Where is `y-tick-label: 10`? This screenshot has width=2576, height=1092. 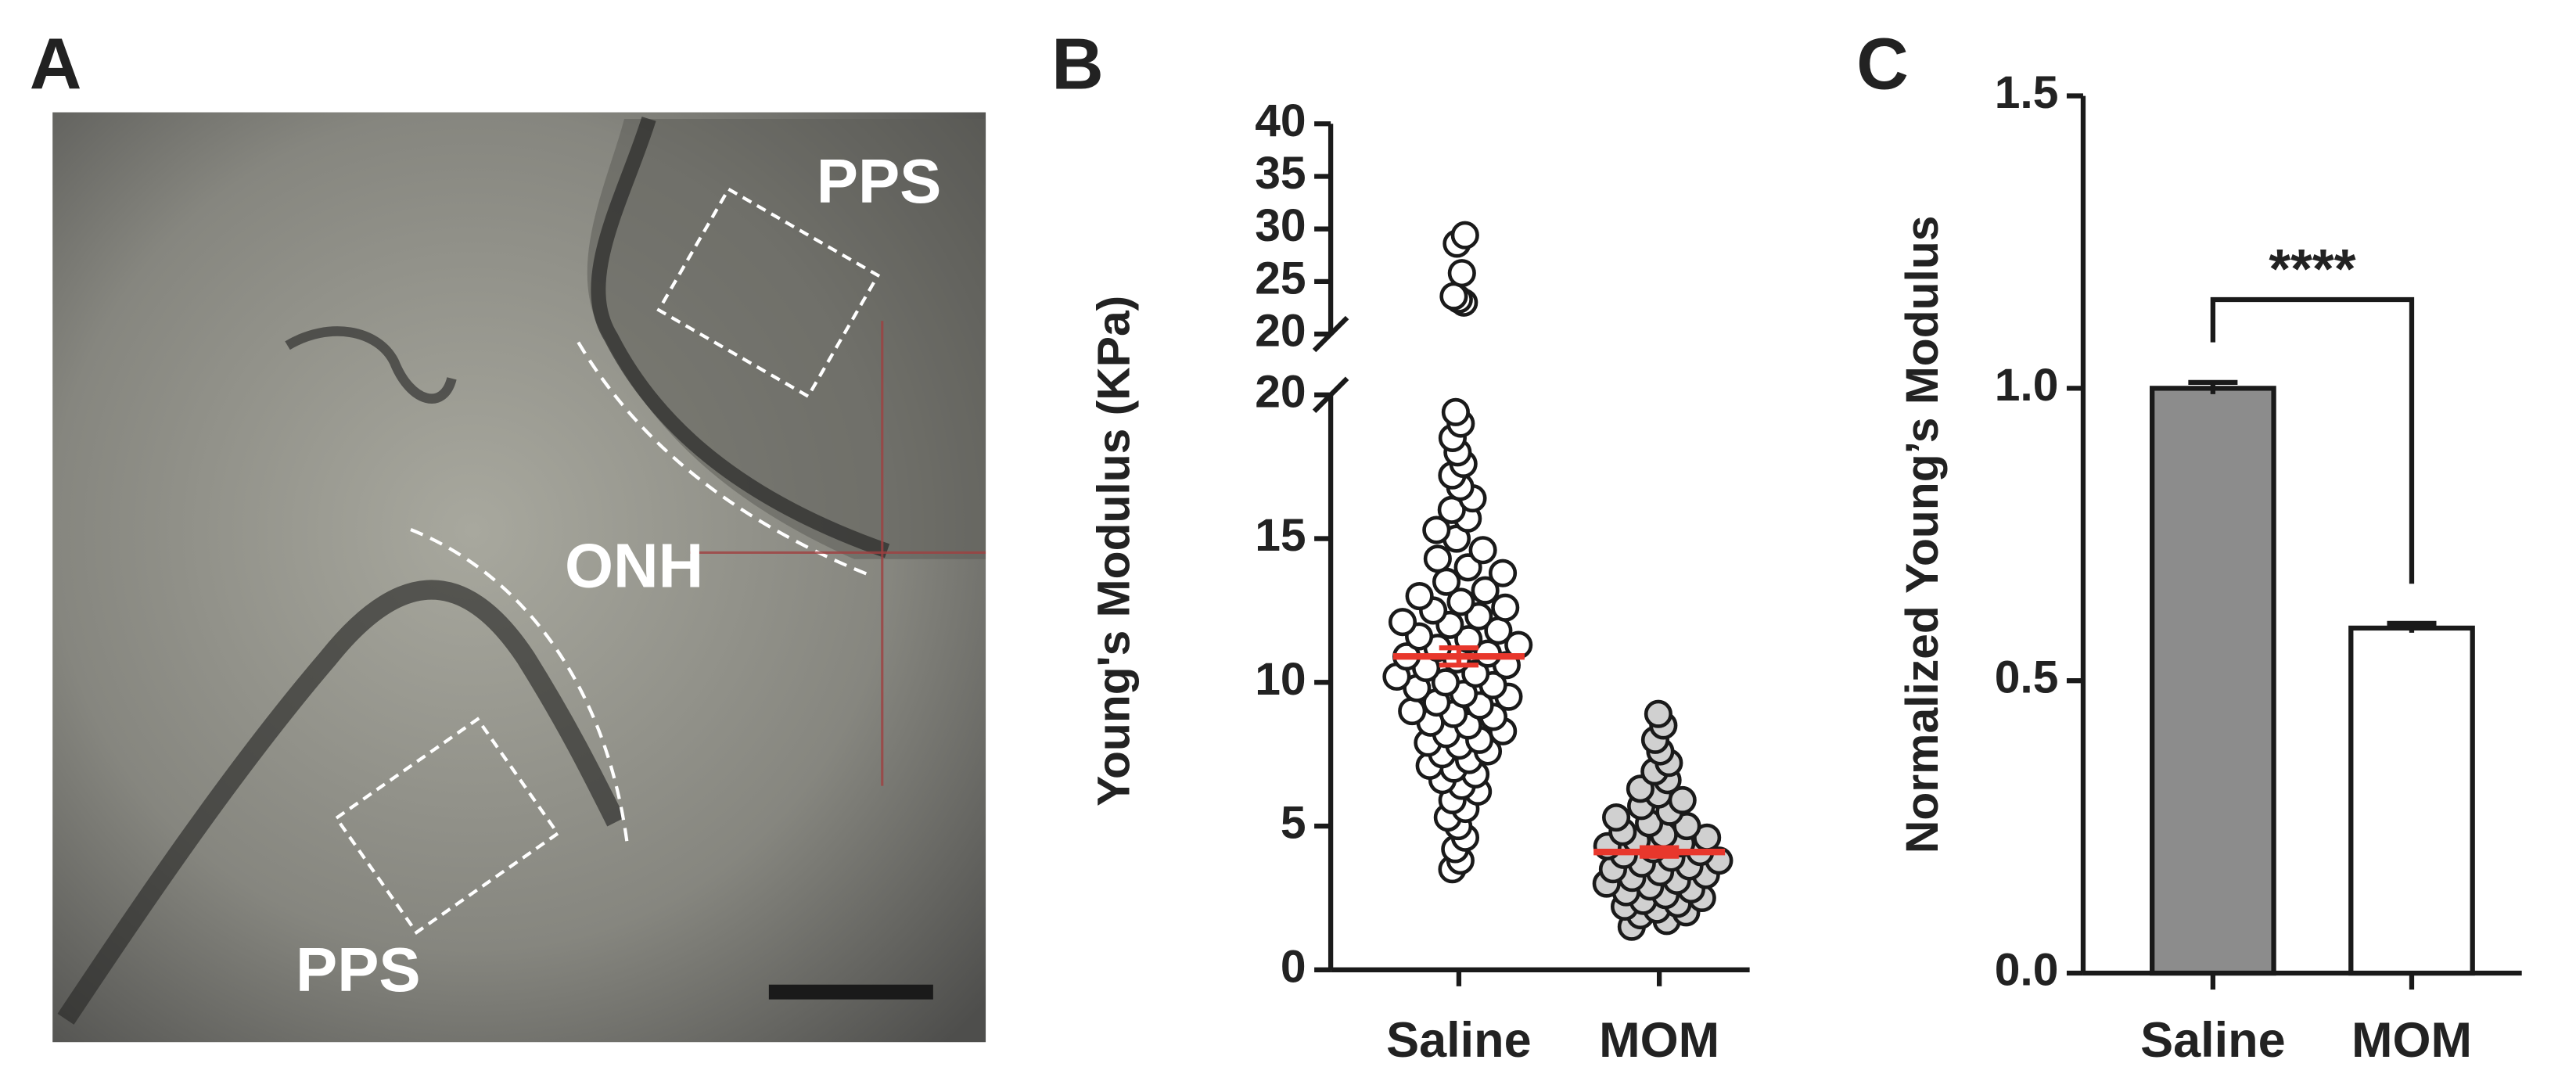 y-tick-label: 10 is located at coordinates (1281, 679).